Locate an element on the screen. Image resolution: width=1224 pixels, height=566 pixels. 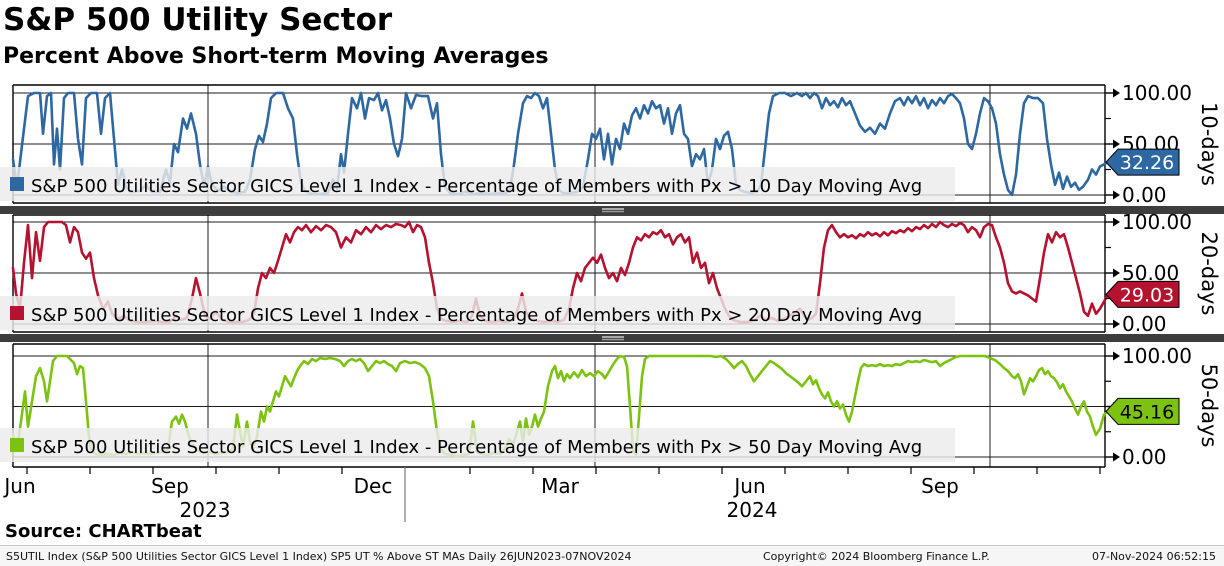
value-badge-label: 29.03 is located at coordinates (1147, 295).